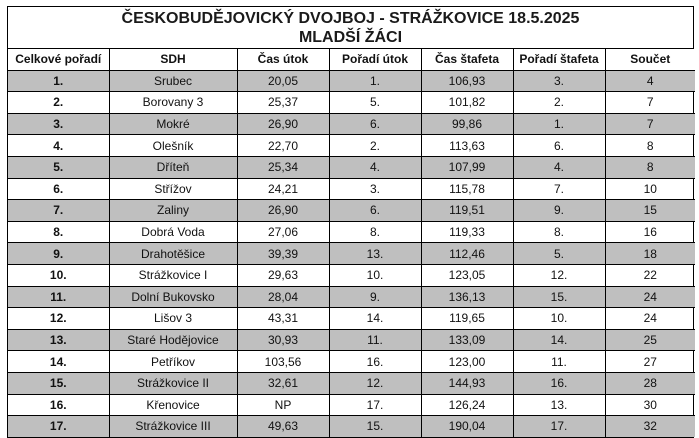  I want to click on table-row: 13. Staré Hodějovice 30,93 11. 133,09 14. 25, so click(351, 340).